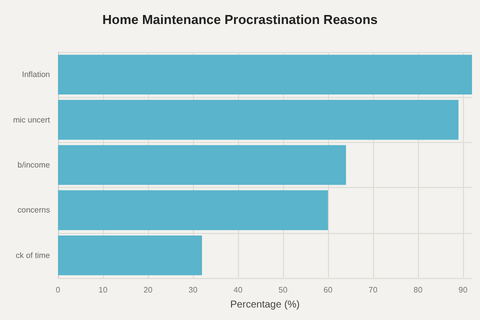 The image size is (480, 320). I want to click on x-tick-label: 30, so click(193, 290).